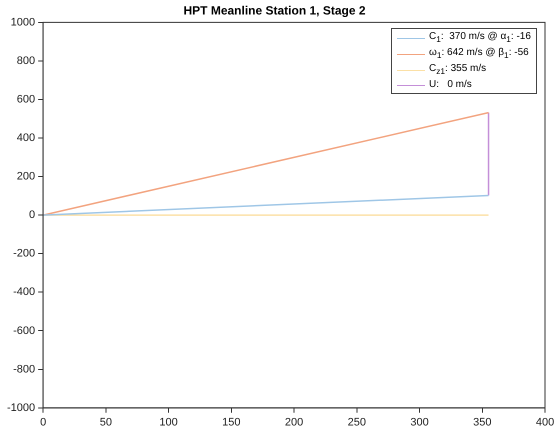 The image size is (559, 436). Describe the element at coordinates (357, 422) in the screenshot. I see `x-tick-label: 250` at that location.